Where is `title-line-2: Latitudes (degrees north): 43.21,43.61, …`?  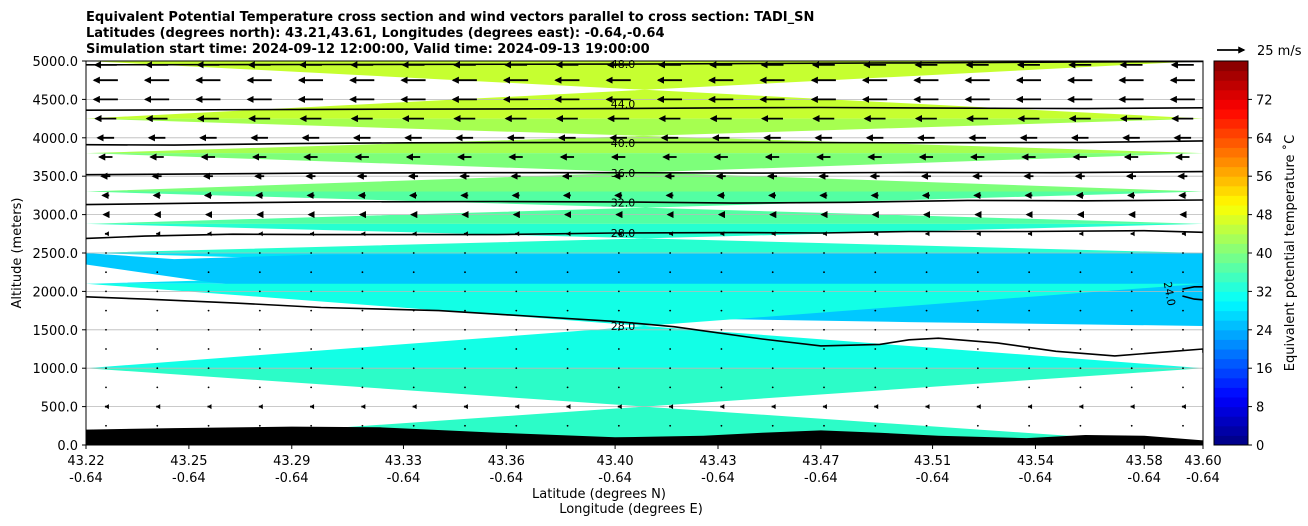
title-line-2: Latitudes (degrees north): 43.21,43.61, … is located at coordinates (375, 33).